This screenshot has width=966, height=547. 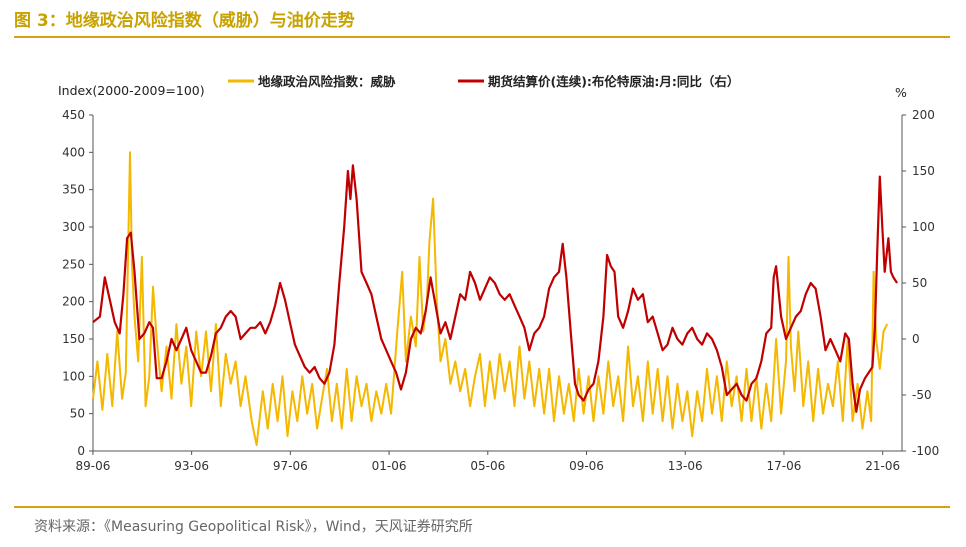 What do you see at coordinates (487, 466) in the screenshot?
I see `x-tick-label: 05-06` at bounding box center [487, 466].